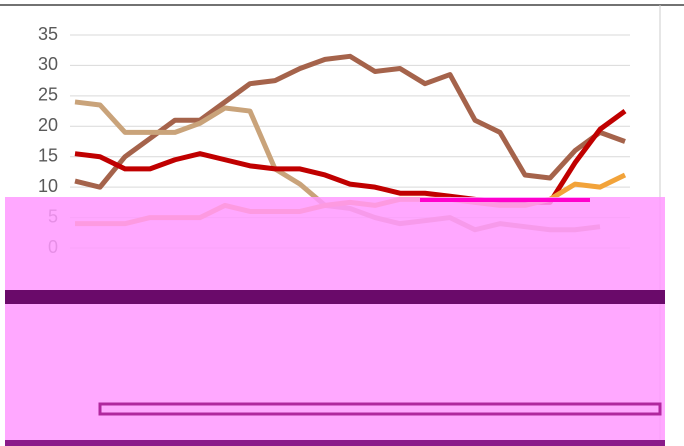 This screenshot has height=446, width=684. I want to click on y-tick-label: 30, so click(48, 64).